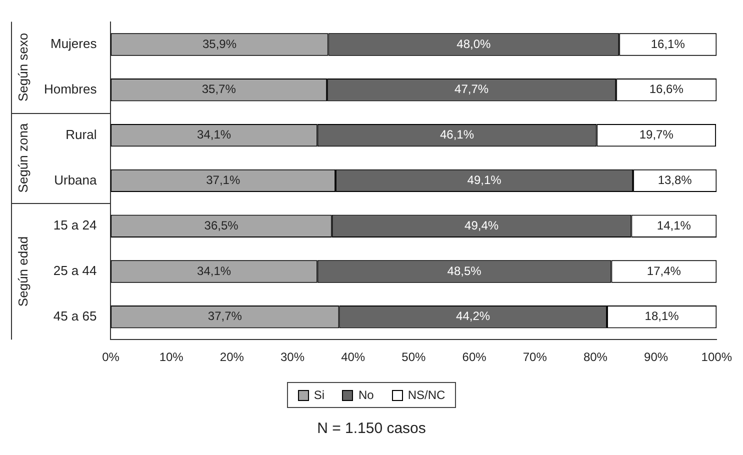 This screenshot has height=455, width=743. Describe the element at coordinates (111, 357) in the screenshot. I see `x-tick-label: 0%` at that location.